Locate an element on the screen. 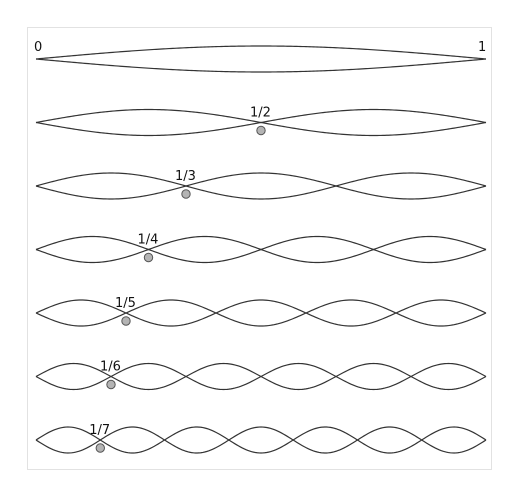 Image resolution: width=513 pixels, height=488 pixels. mode-1-lower-curve is located at coordinates (261, 52).